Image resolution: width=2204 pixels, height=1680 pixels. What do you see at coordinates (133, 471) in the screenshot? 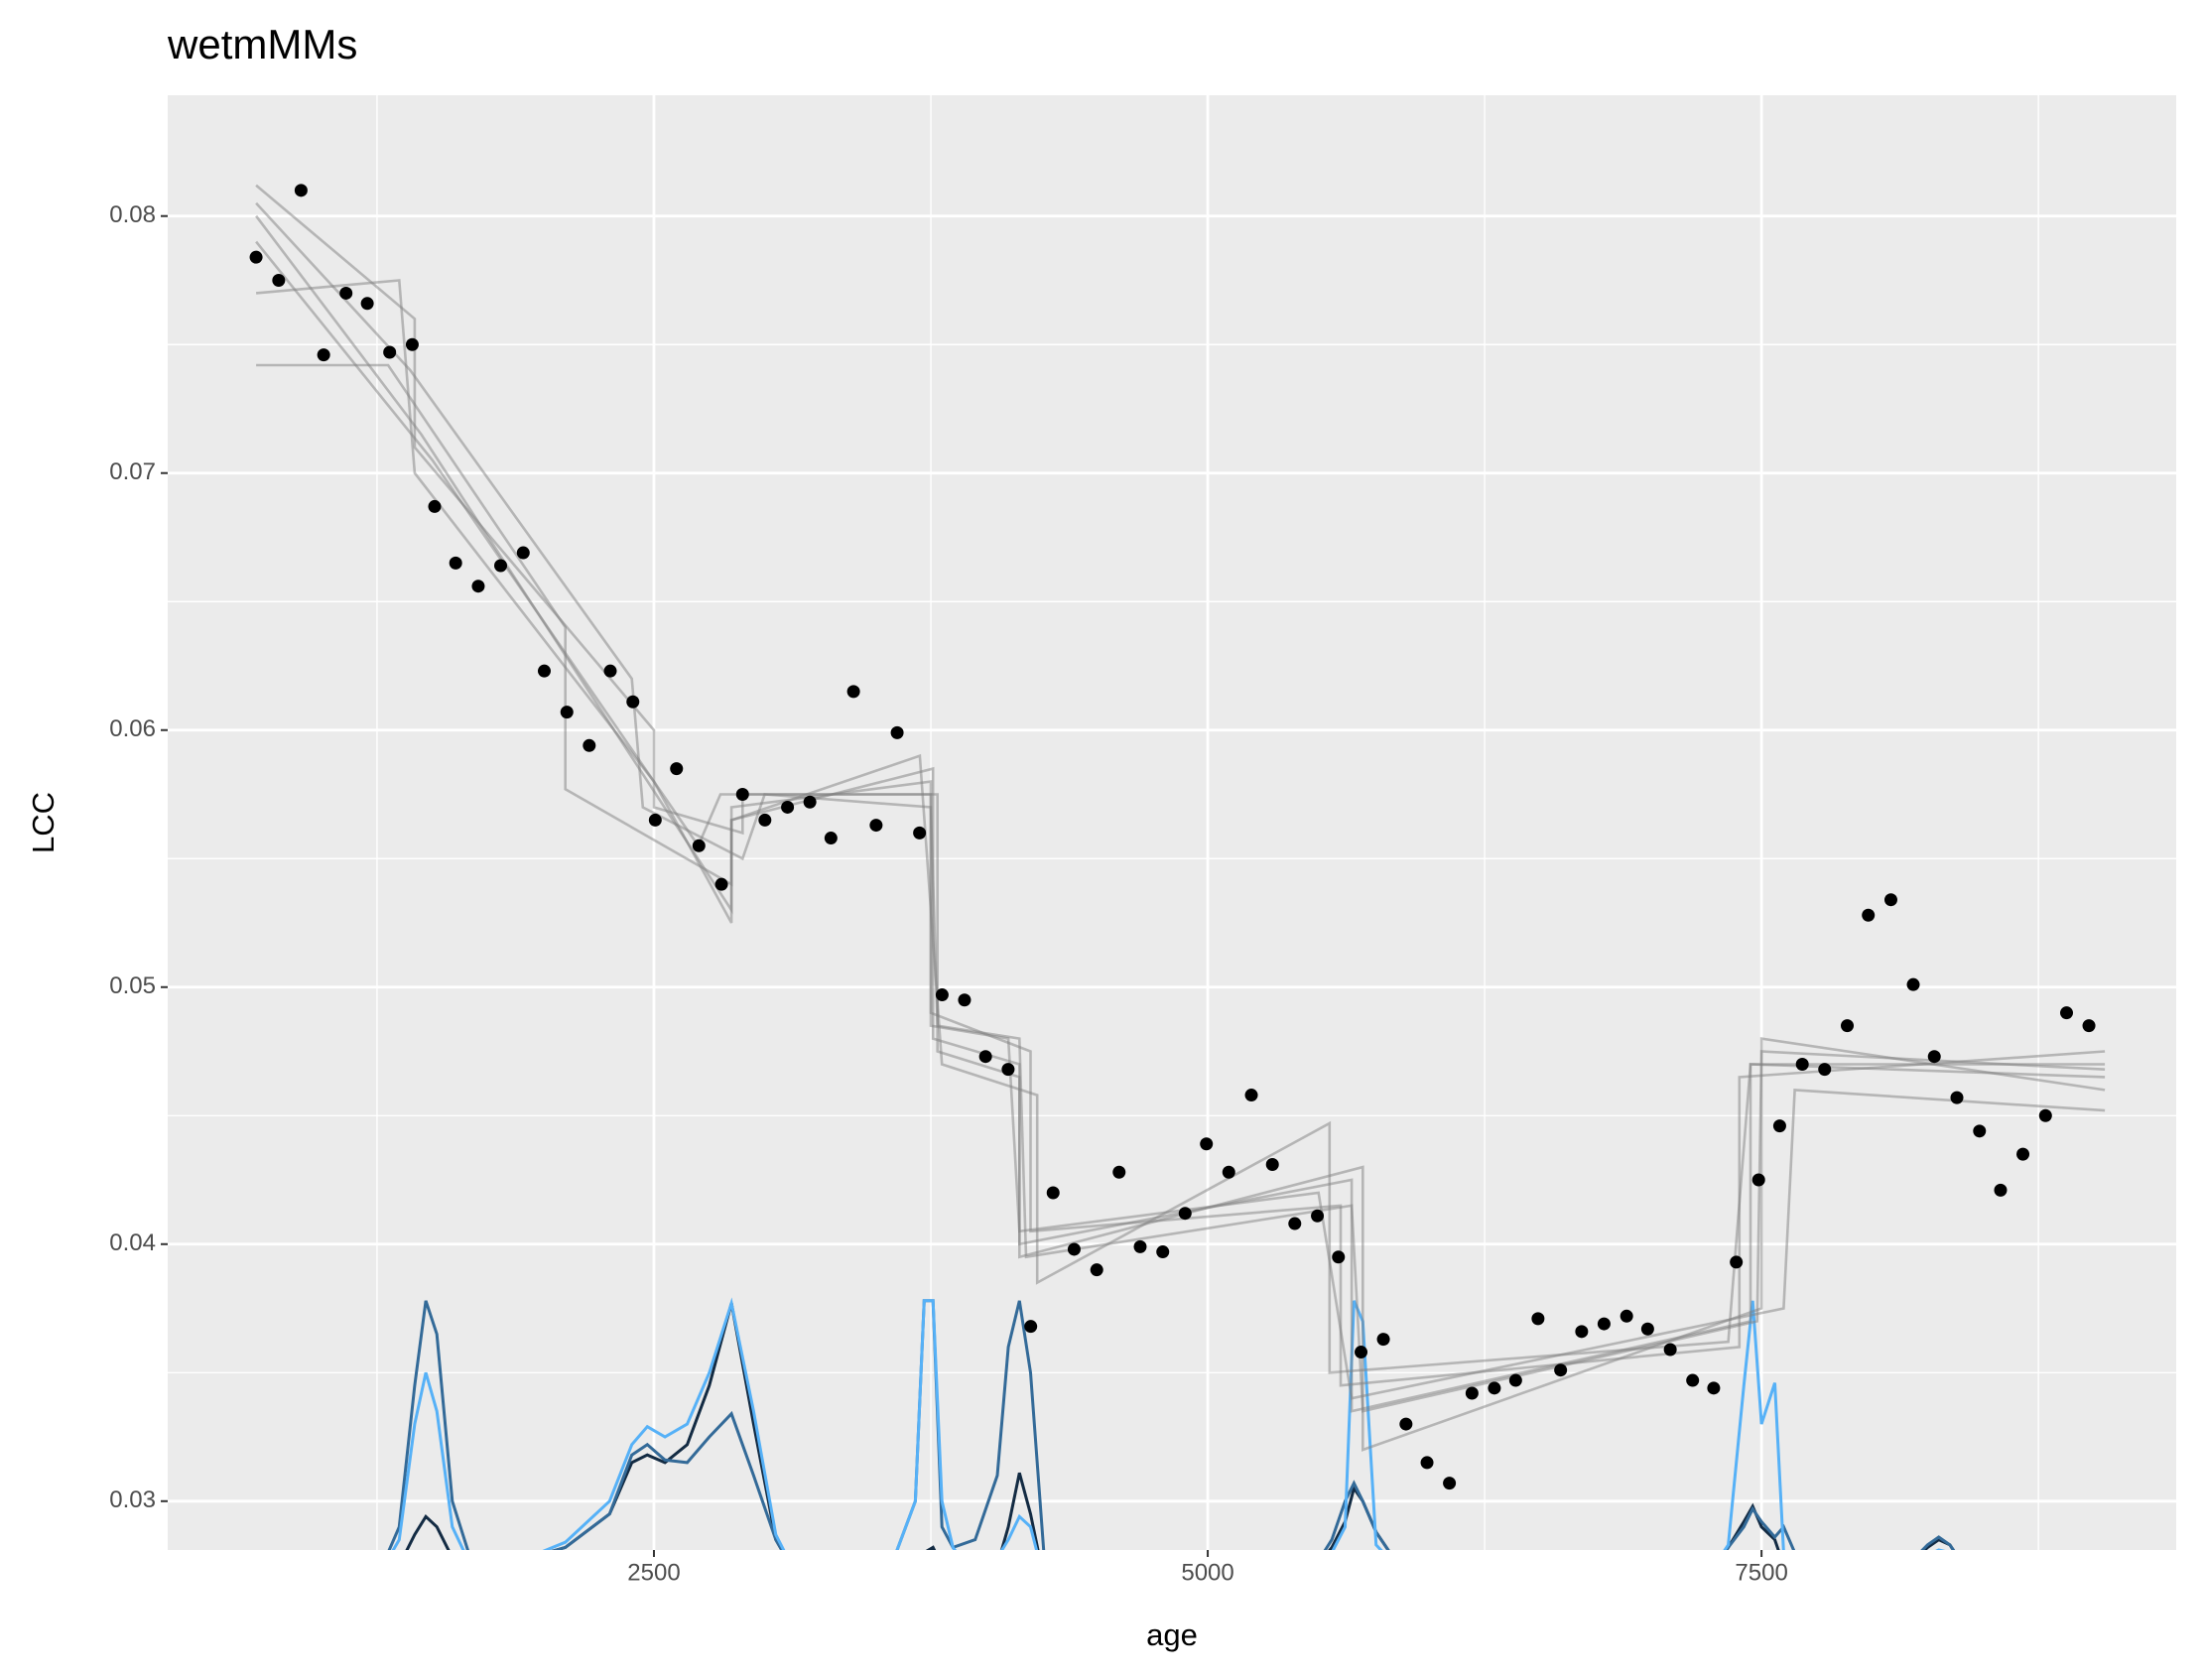
I see `y-tick-label: 0.07` at bounding box center [133, 471].